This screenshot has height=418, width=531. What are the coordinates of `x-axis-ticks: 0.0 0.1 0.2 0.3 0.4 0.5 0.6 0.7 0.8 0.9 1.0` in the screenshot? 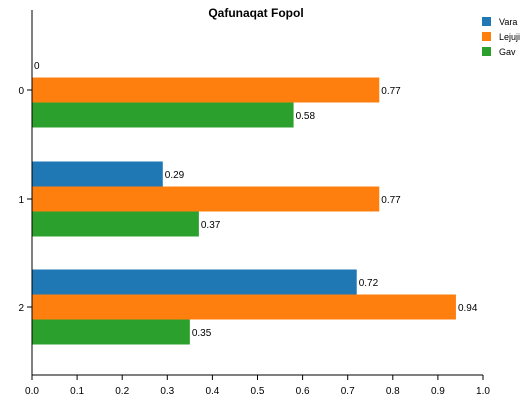 It's located at (257, 386).